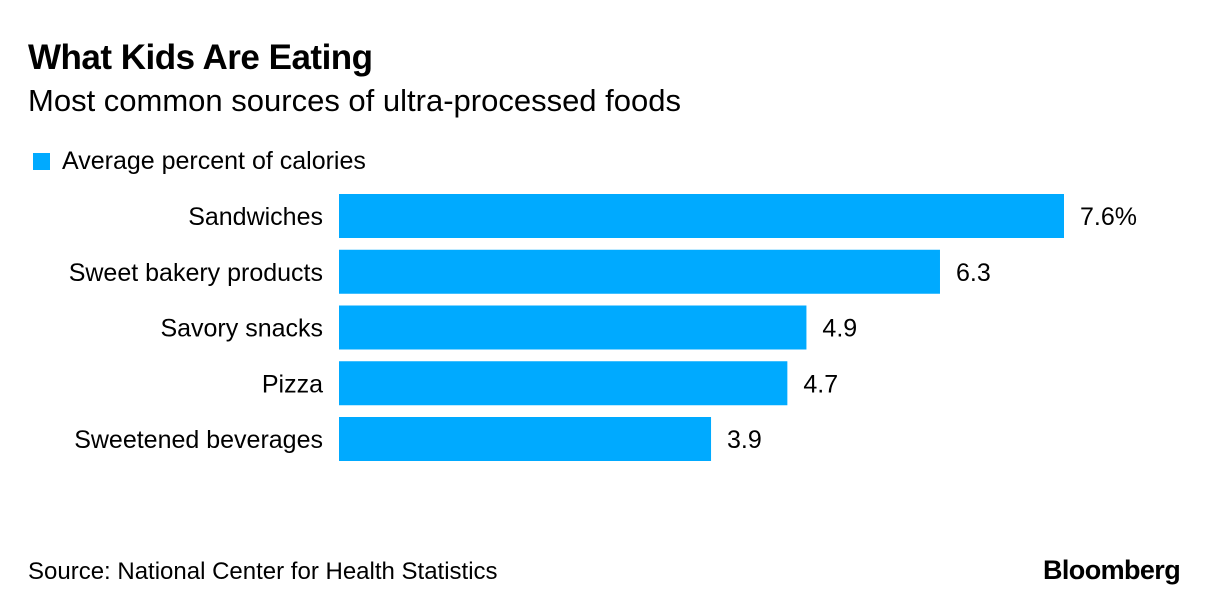 The image size is (1220, 614). Describe the element at coordinates (839, 329) in the screenshot. I see `value-label-savory-snacks: 4.9` at that location.